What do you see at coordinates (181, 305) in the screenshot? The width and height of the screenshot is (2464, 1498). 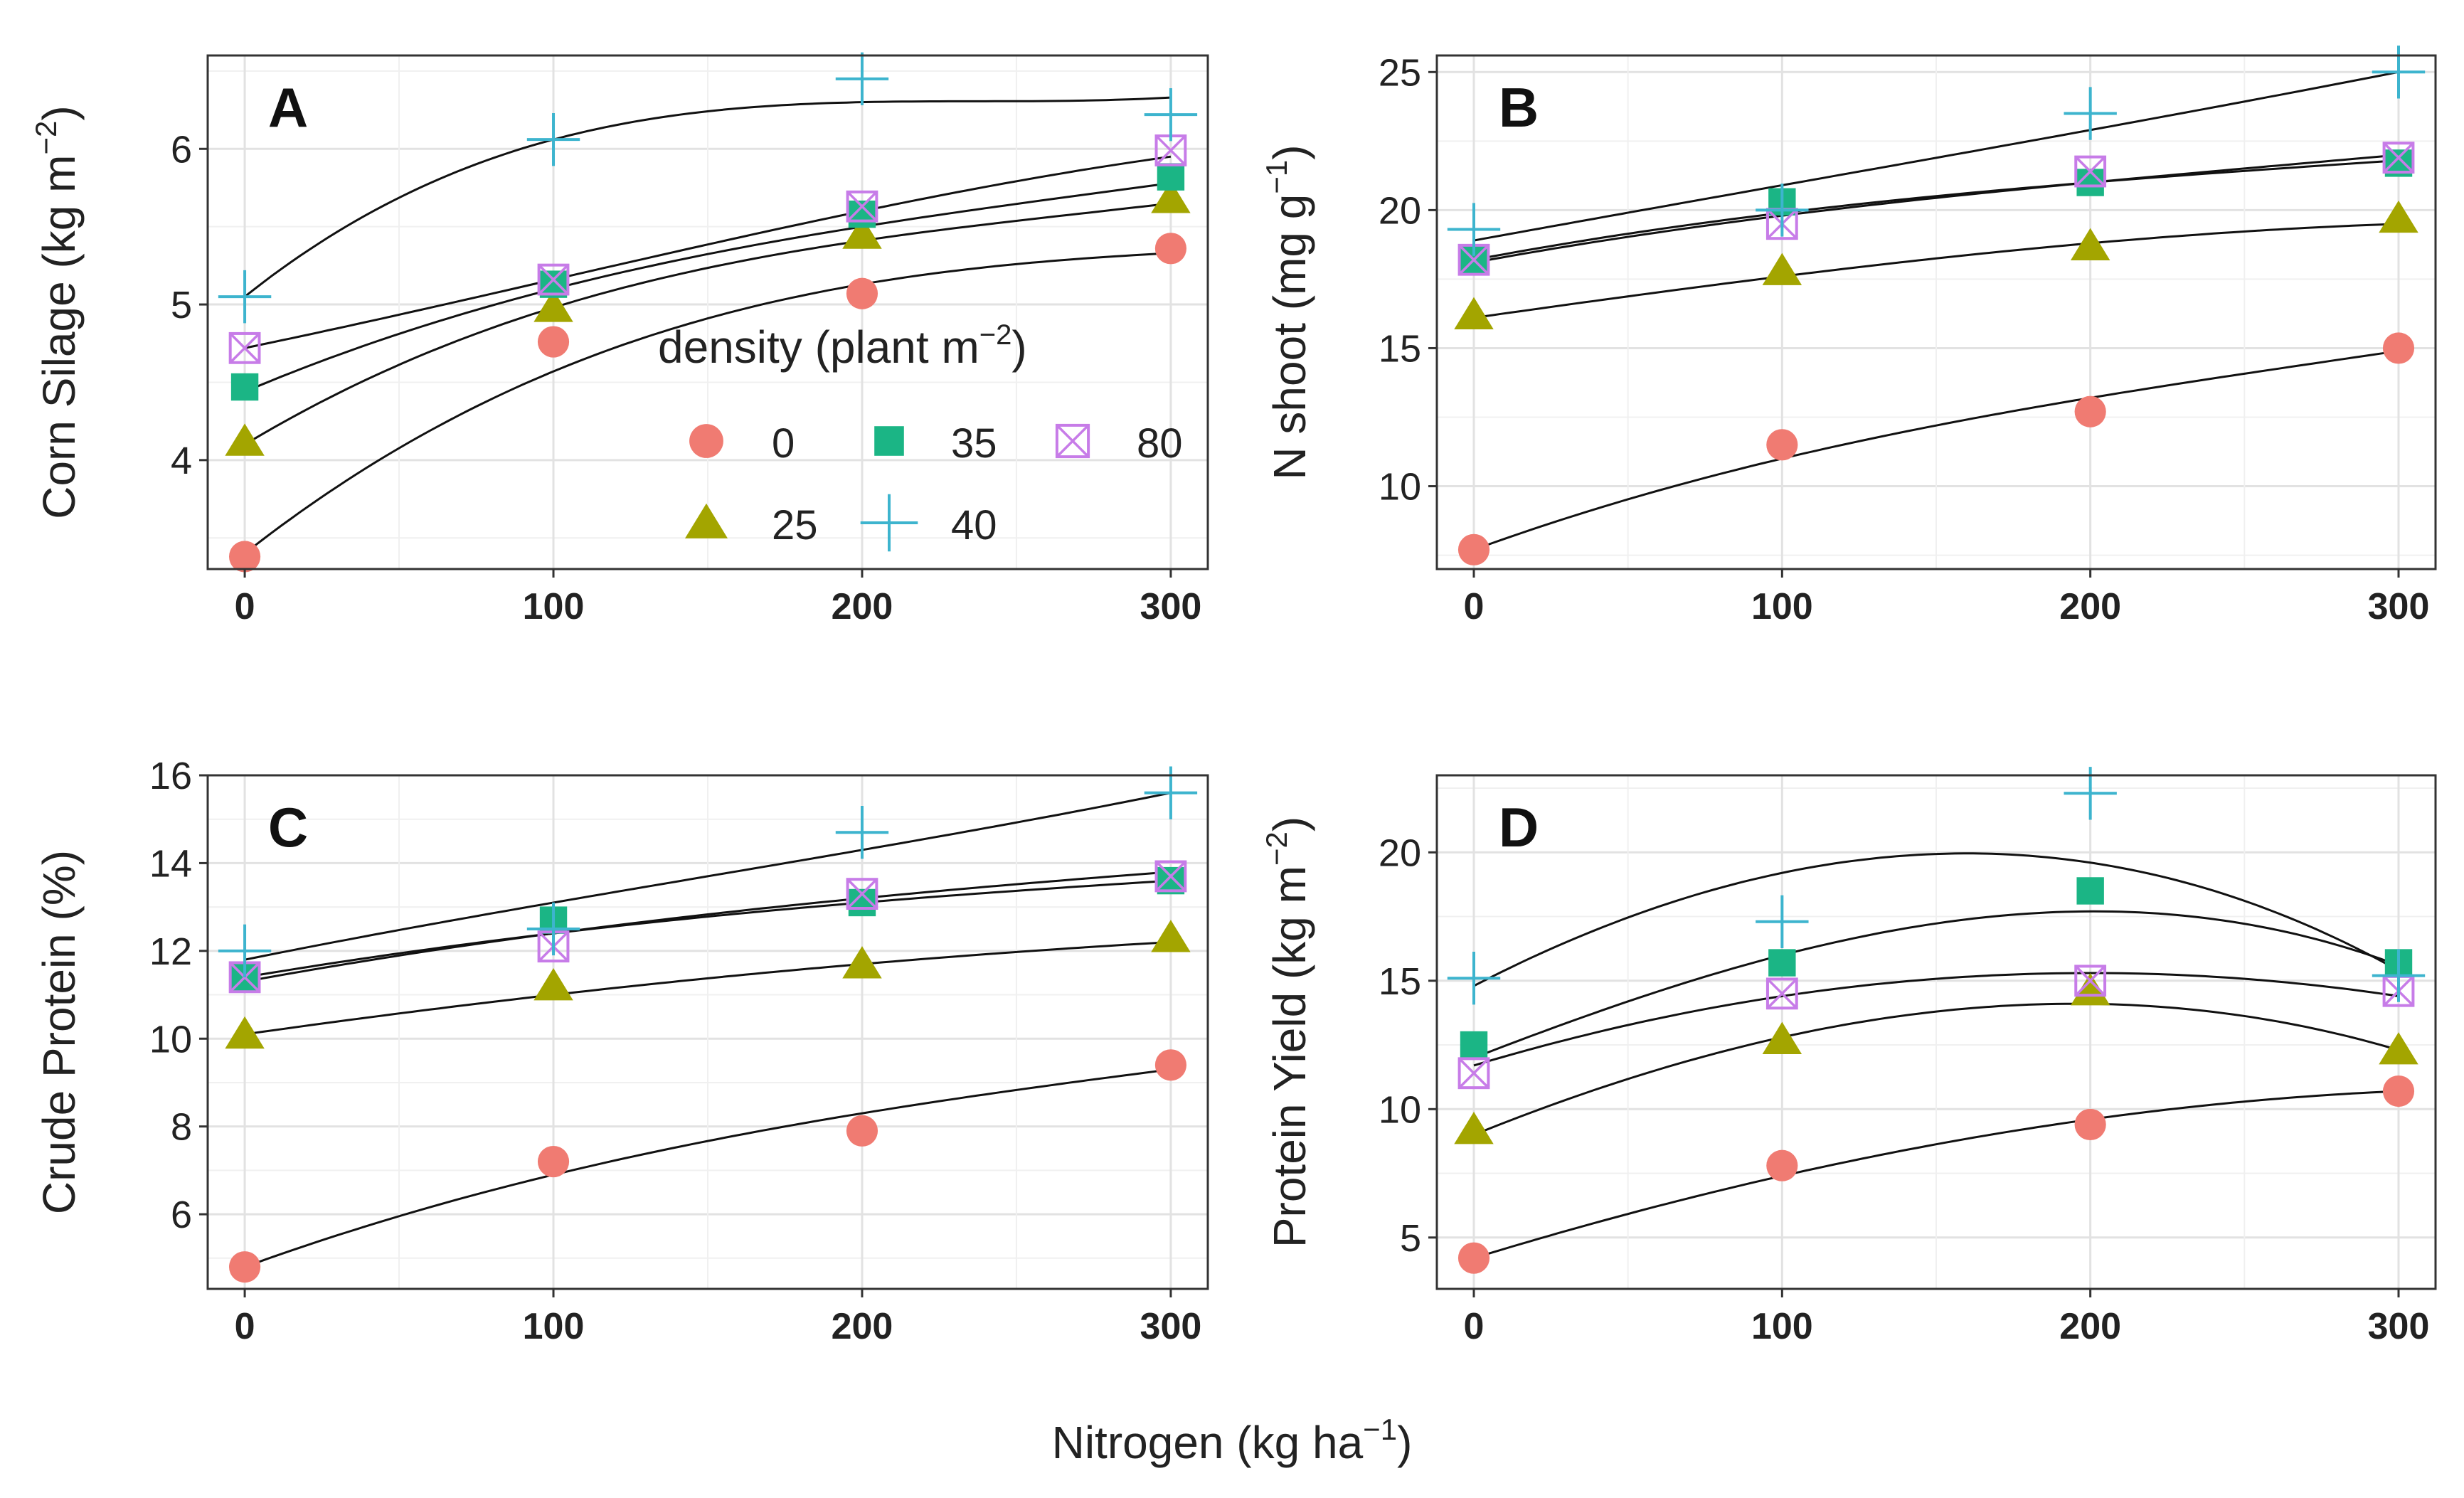 I see `y-tick-label: 5` at bounding box center [181, 305].